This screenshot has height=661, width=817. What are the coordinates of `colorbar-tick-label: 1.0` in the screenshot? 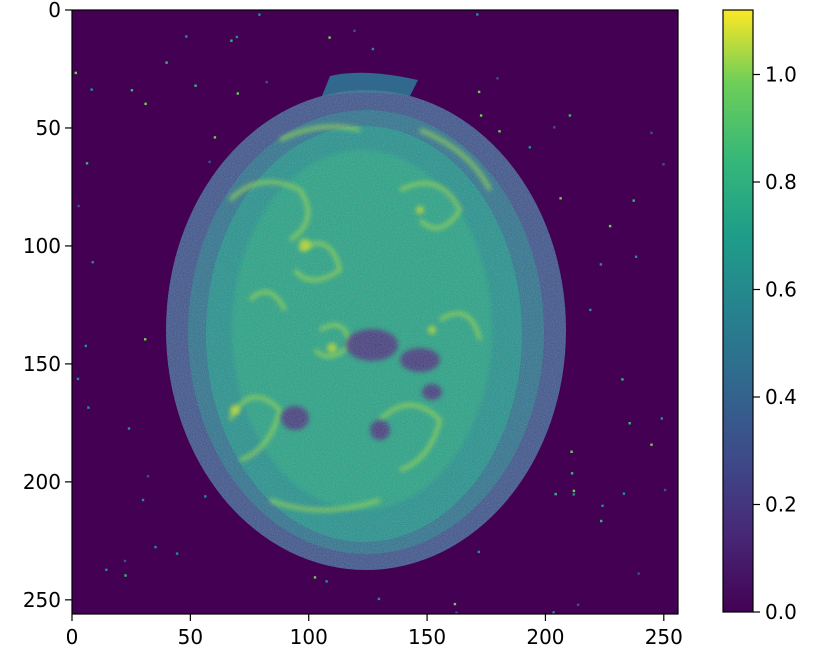 It's located at (781, 75).